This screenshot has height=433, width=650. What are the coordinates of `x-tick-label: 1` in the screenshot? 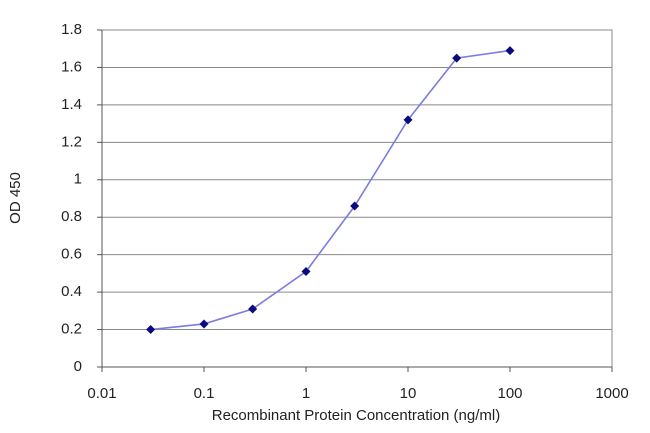 It's located at (306, 393).